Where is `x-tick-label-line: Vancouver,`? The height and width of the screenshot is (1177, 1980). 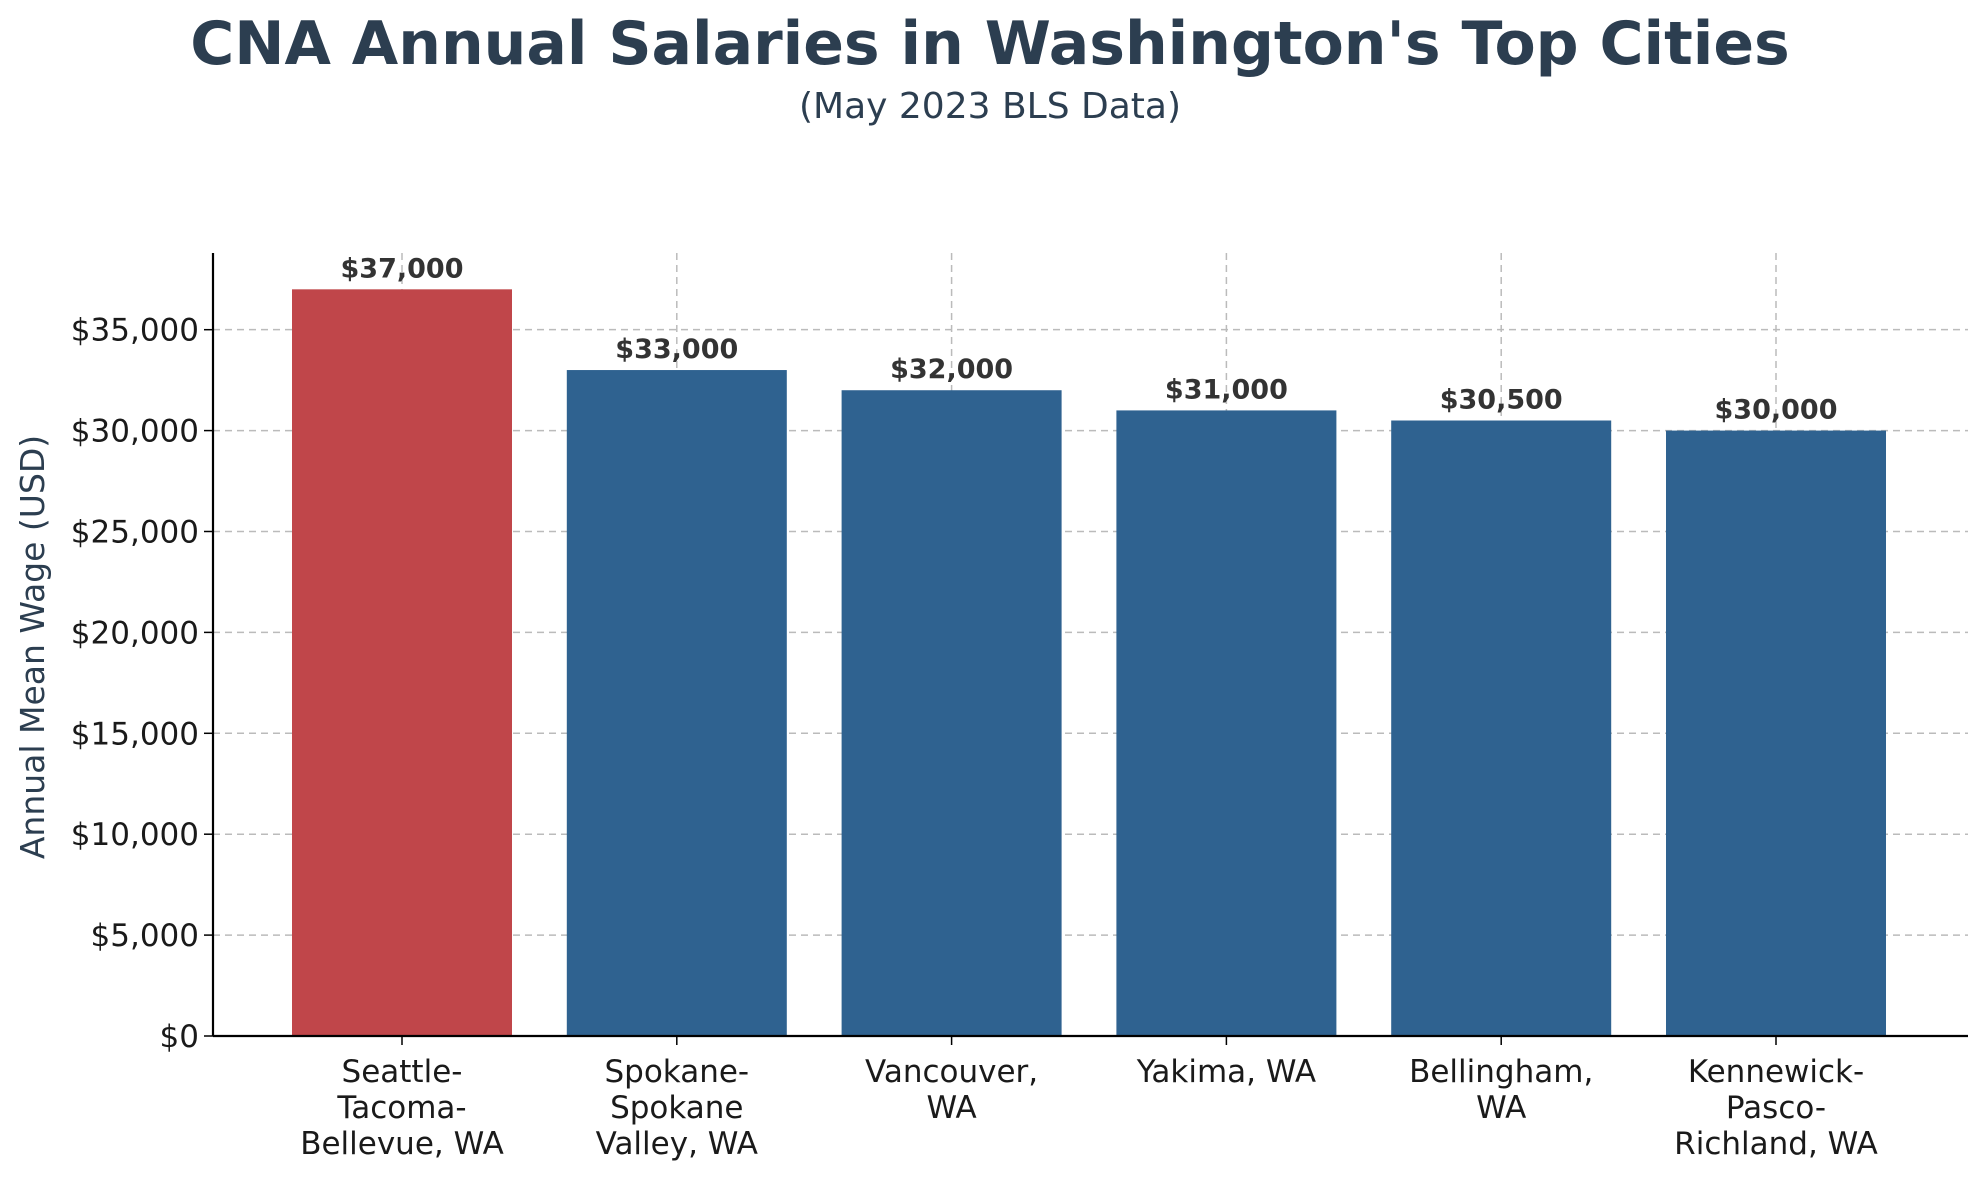 x-tick-label-line: Vancouver, is located at coordinates (951, 1072).